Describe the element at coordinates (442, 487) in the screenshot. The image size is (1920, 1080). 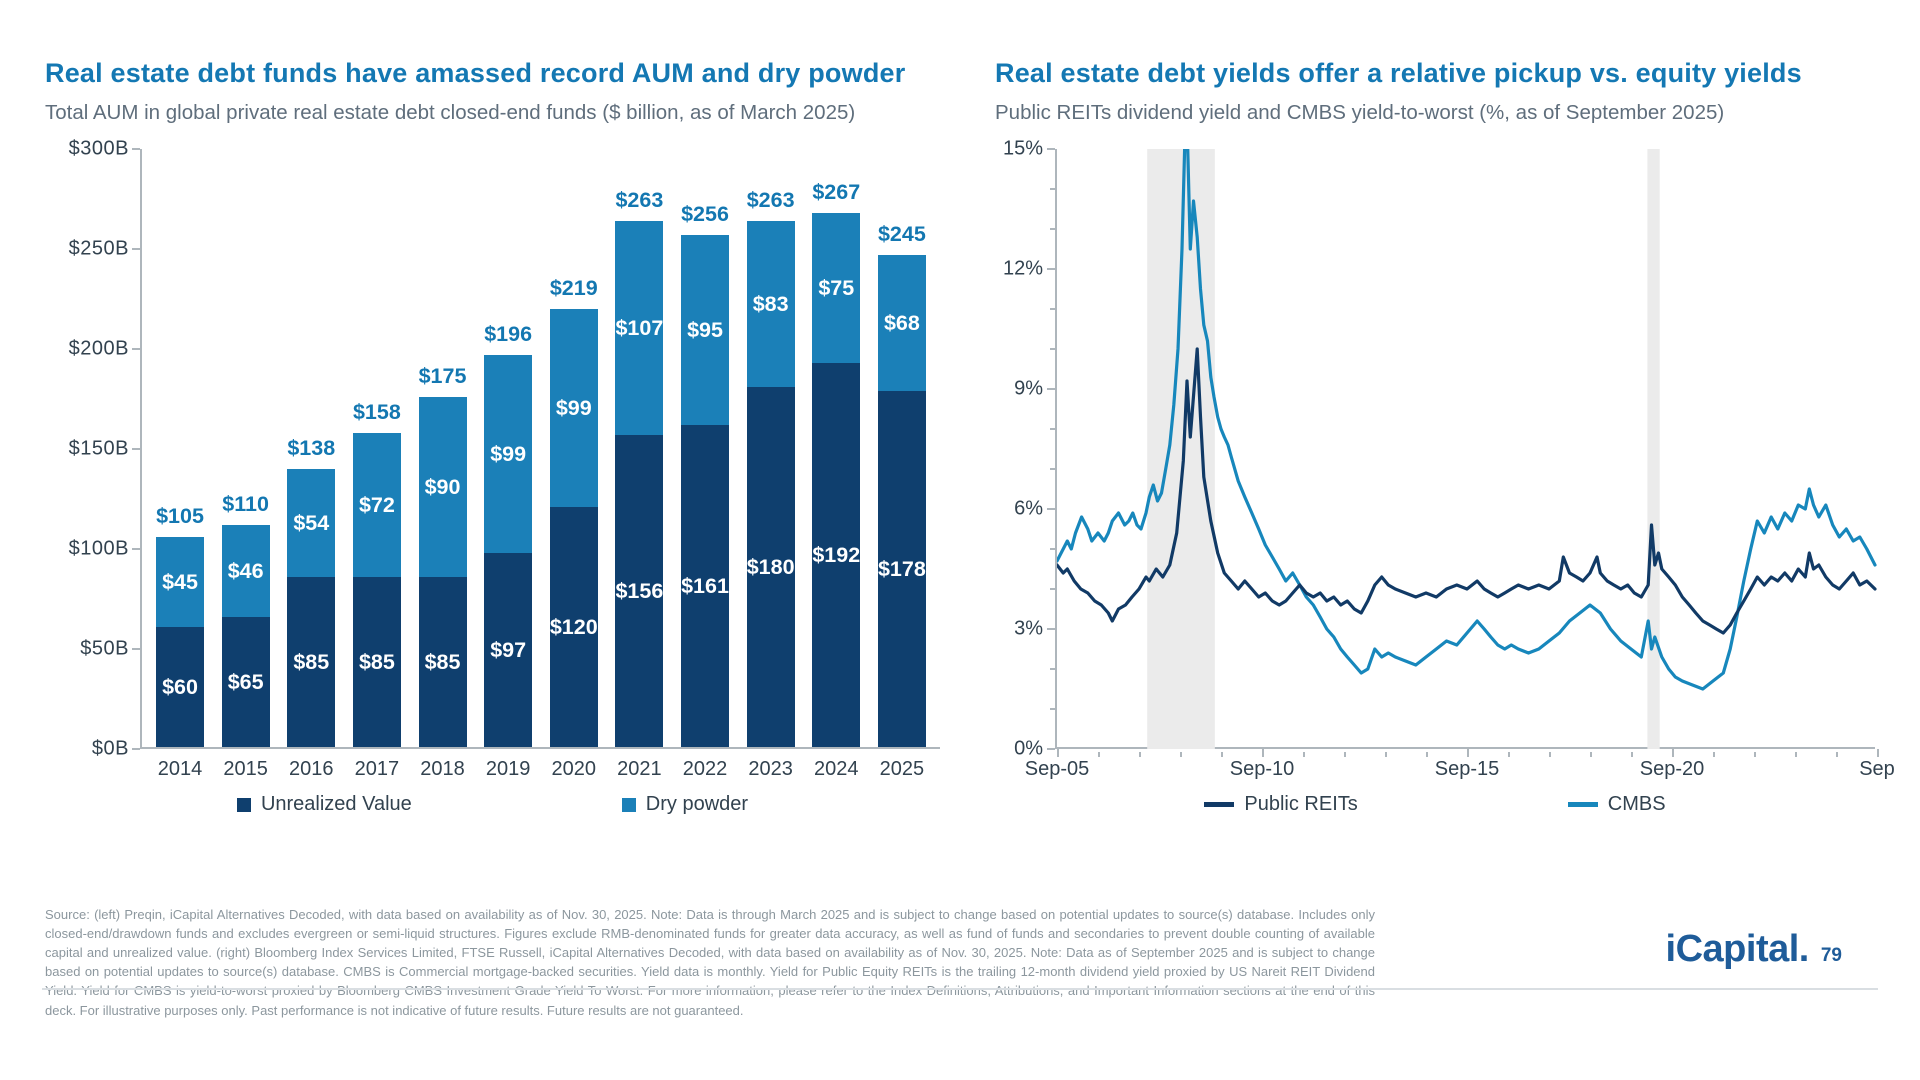
I see `dry-powder-segment: $90` at that location.